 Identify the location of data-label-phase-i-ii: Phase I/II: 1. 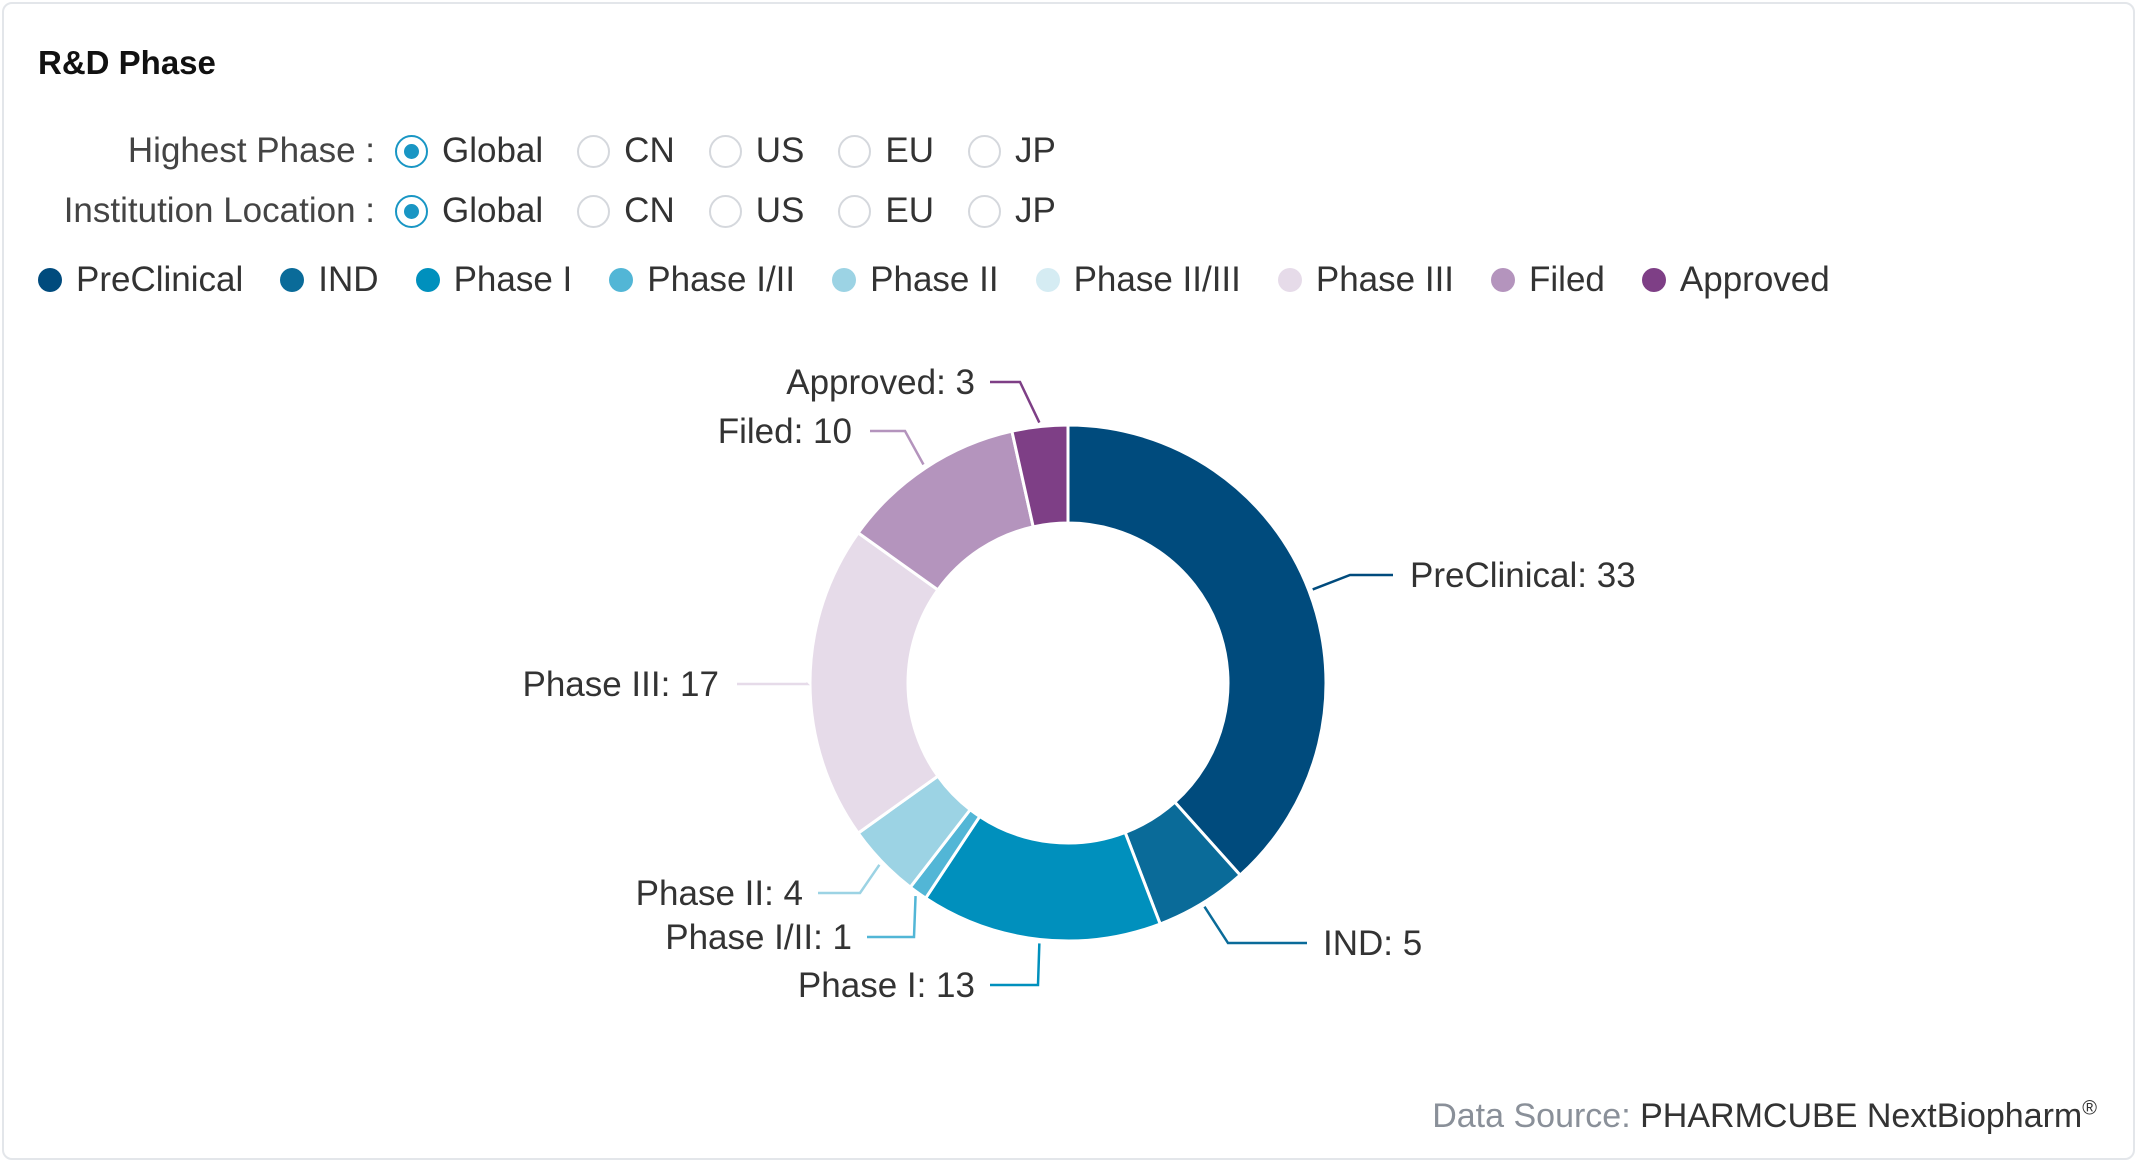
(758, 937).